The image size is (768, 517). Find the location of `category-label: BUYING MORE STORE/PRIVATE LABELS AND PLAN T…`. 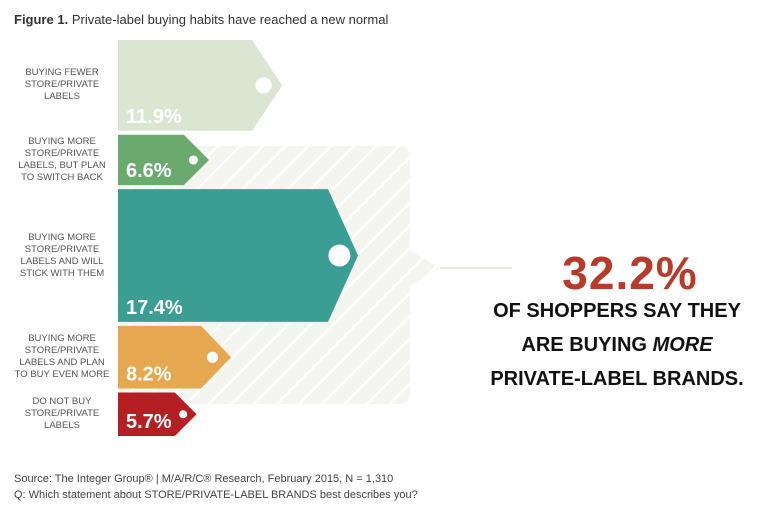

category-label: BUYING MORE STORE/PRIVATE LABELS AND PLAN T… is located at coordinates (62, 357).